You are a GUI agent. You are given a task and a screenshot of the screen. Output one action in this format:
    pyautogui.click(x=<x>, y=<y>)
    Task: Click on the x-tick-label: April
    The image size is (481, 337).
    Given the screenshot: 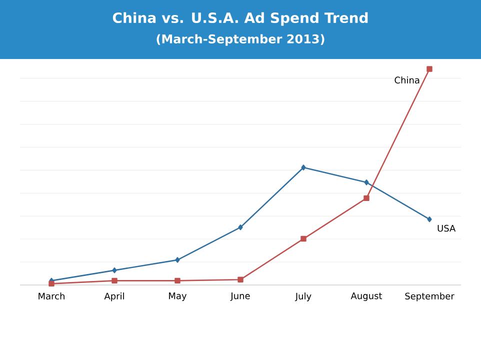 What is the action you would take?
    pyautogui.click(x=114, y=297)
    